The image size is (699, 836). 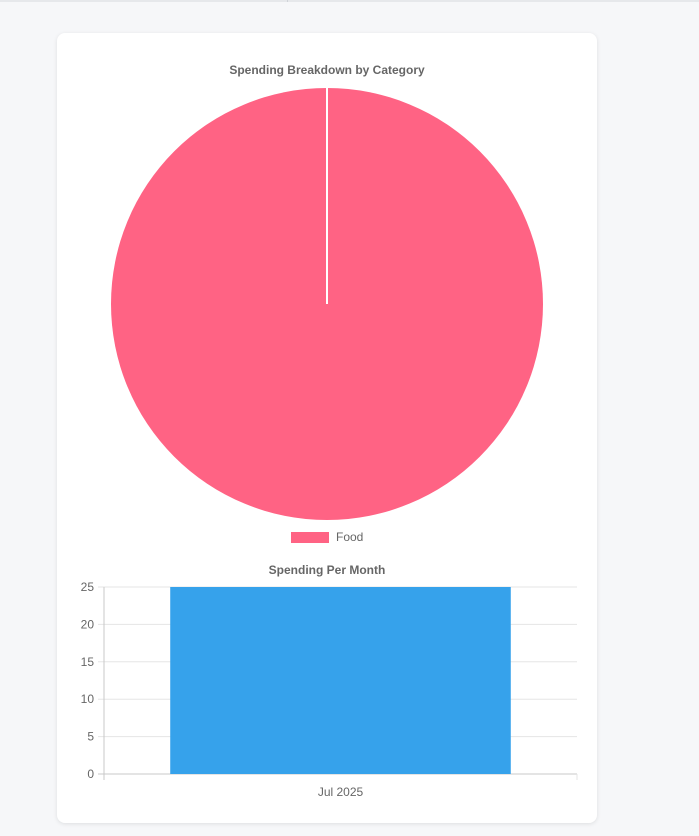 What do you see at coordinates (341, 792) in the screenshot?
I see `x-tick-label: Jul 2025` at bounding box center [341, 792].